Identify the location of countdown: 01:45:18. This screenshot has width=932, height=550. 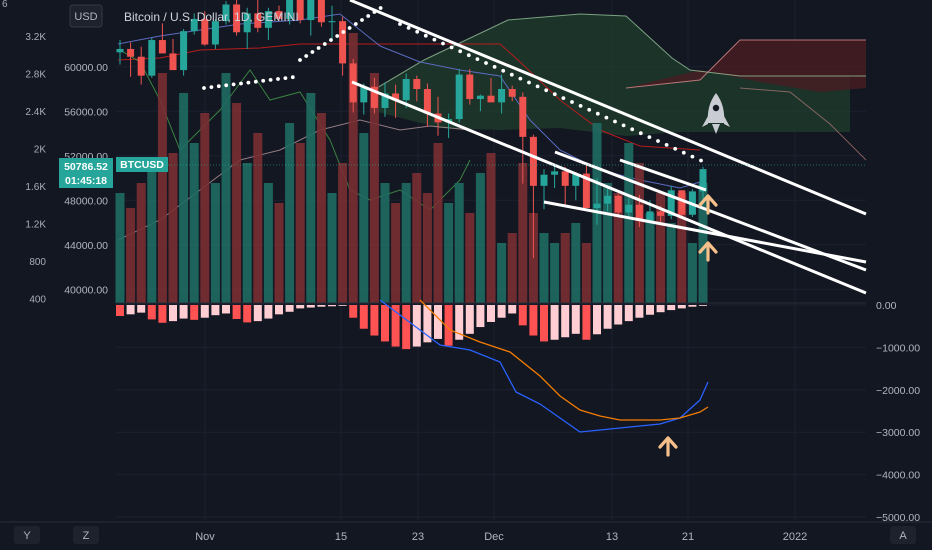
(86, 181).